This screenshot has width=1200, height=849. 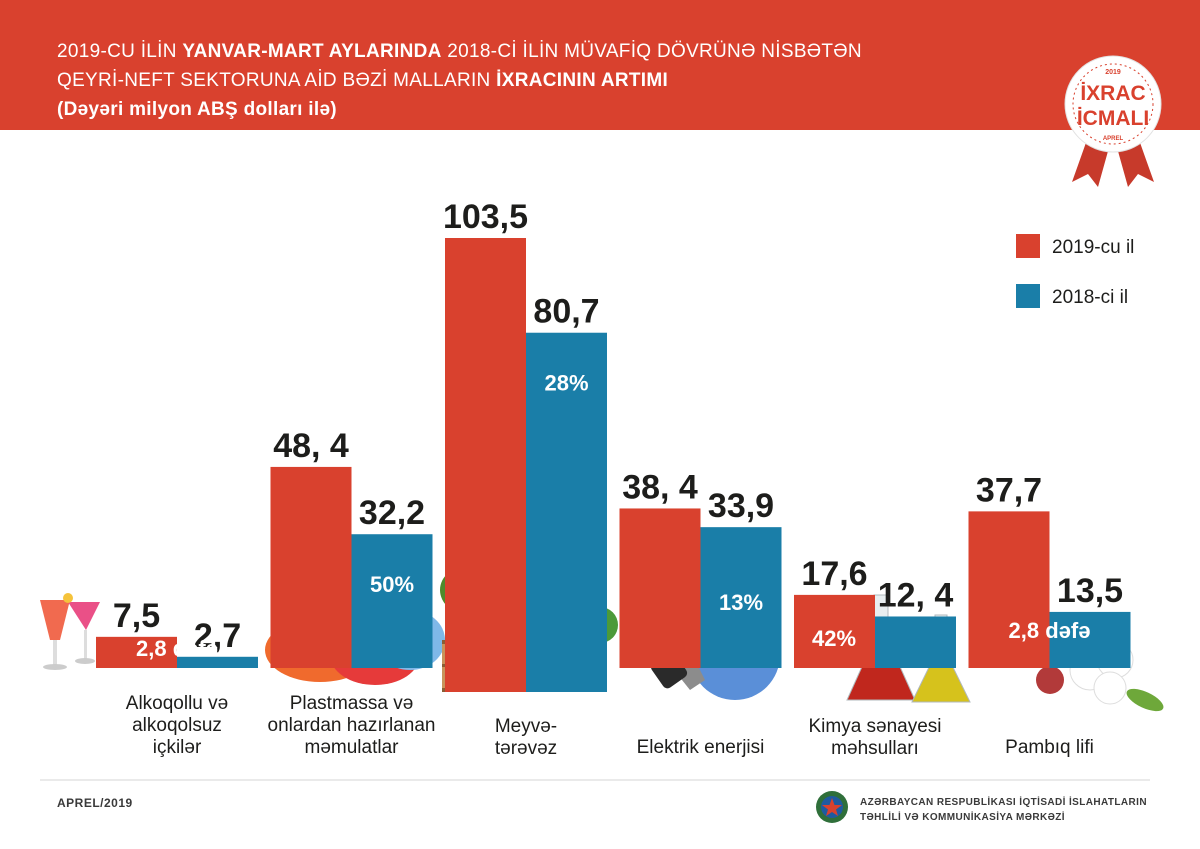 I want to click on category-label-0-0: Alkoqollu və, so click(x=177, y=703).